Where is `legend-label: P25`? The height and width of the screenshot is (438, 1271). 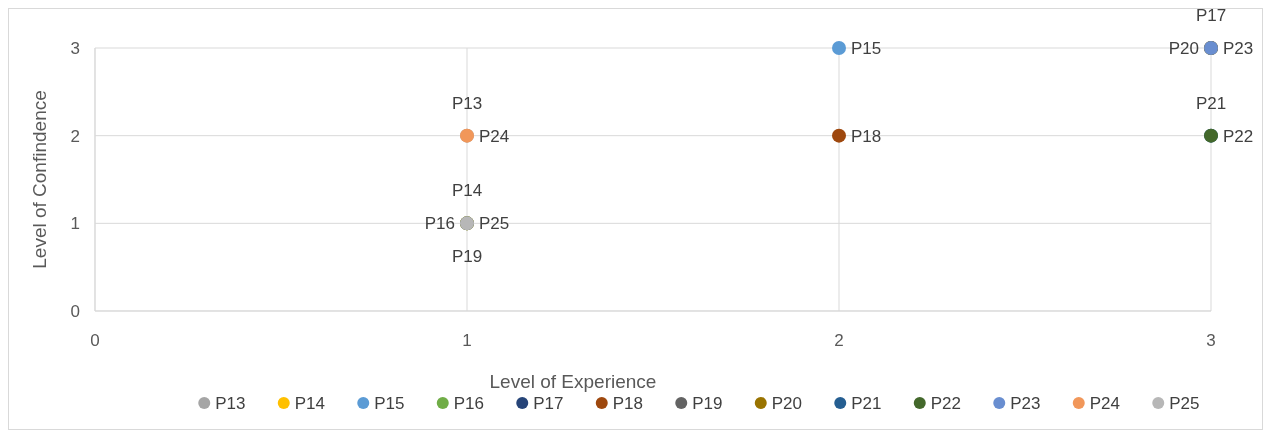 legend-label: P25 is located at coordinates (1184, 403).